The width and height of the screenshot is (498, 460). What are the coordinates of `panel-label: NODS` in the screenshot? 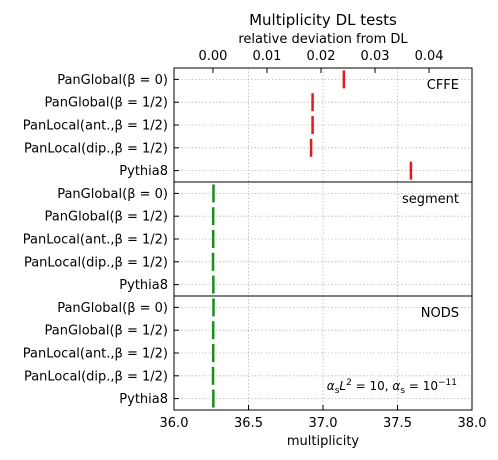 It's located at (440, 313).